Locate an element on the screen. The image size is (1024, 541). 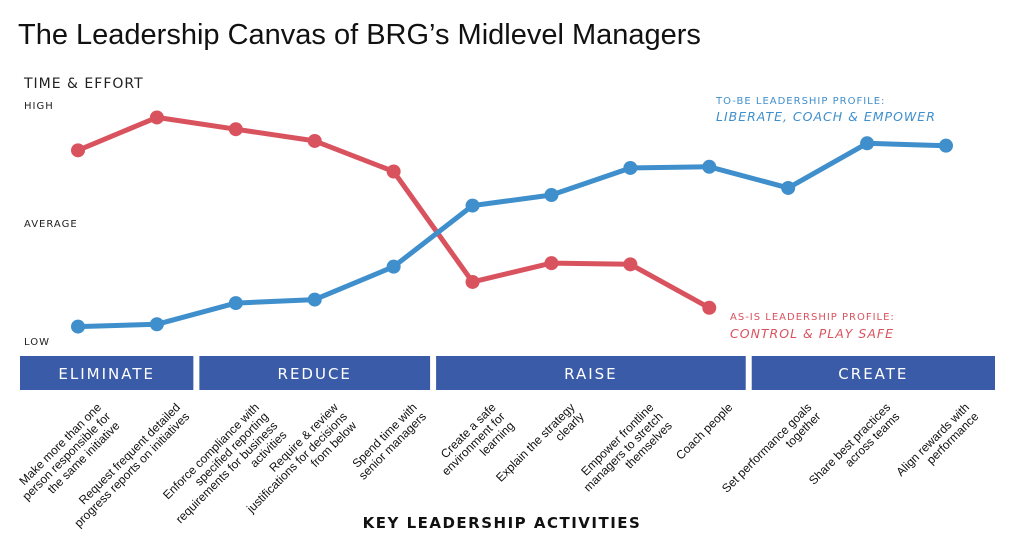
y-tick-average: AVERAGE is located at coordinates (51, 224).